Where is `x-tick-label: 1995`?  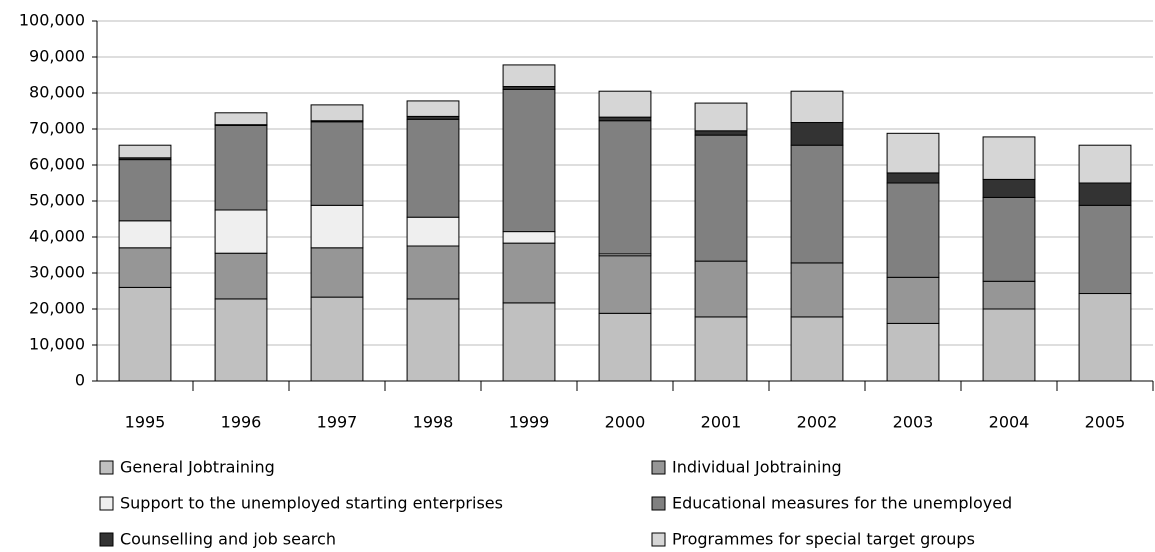 x-tick-label: 1995 is located at coordinates (145, 422).